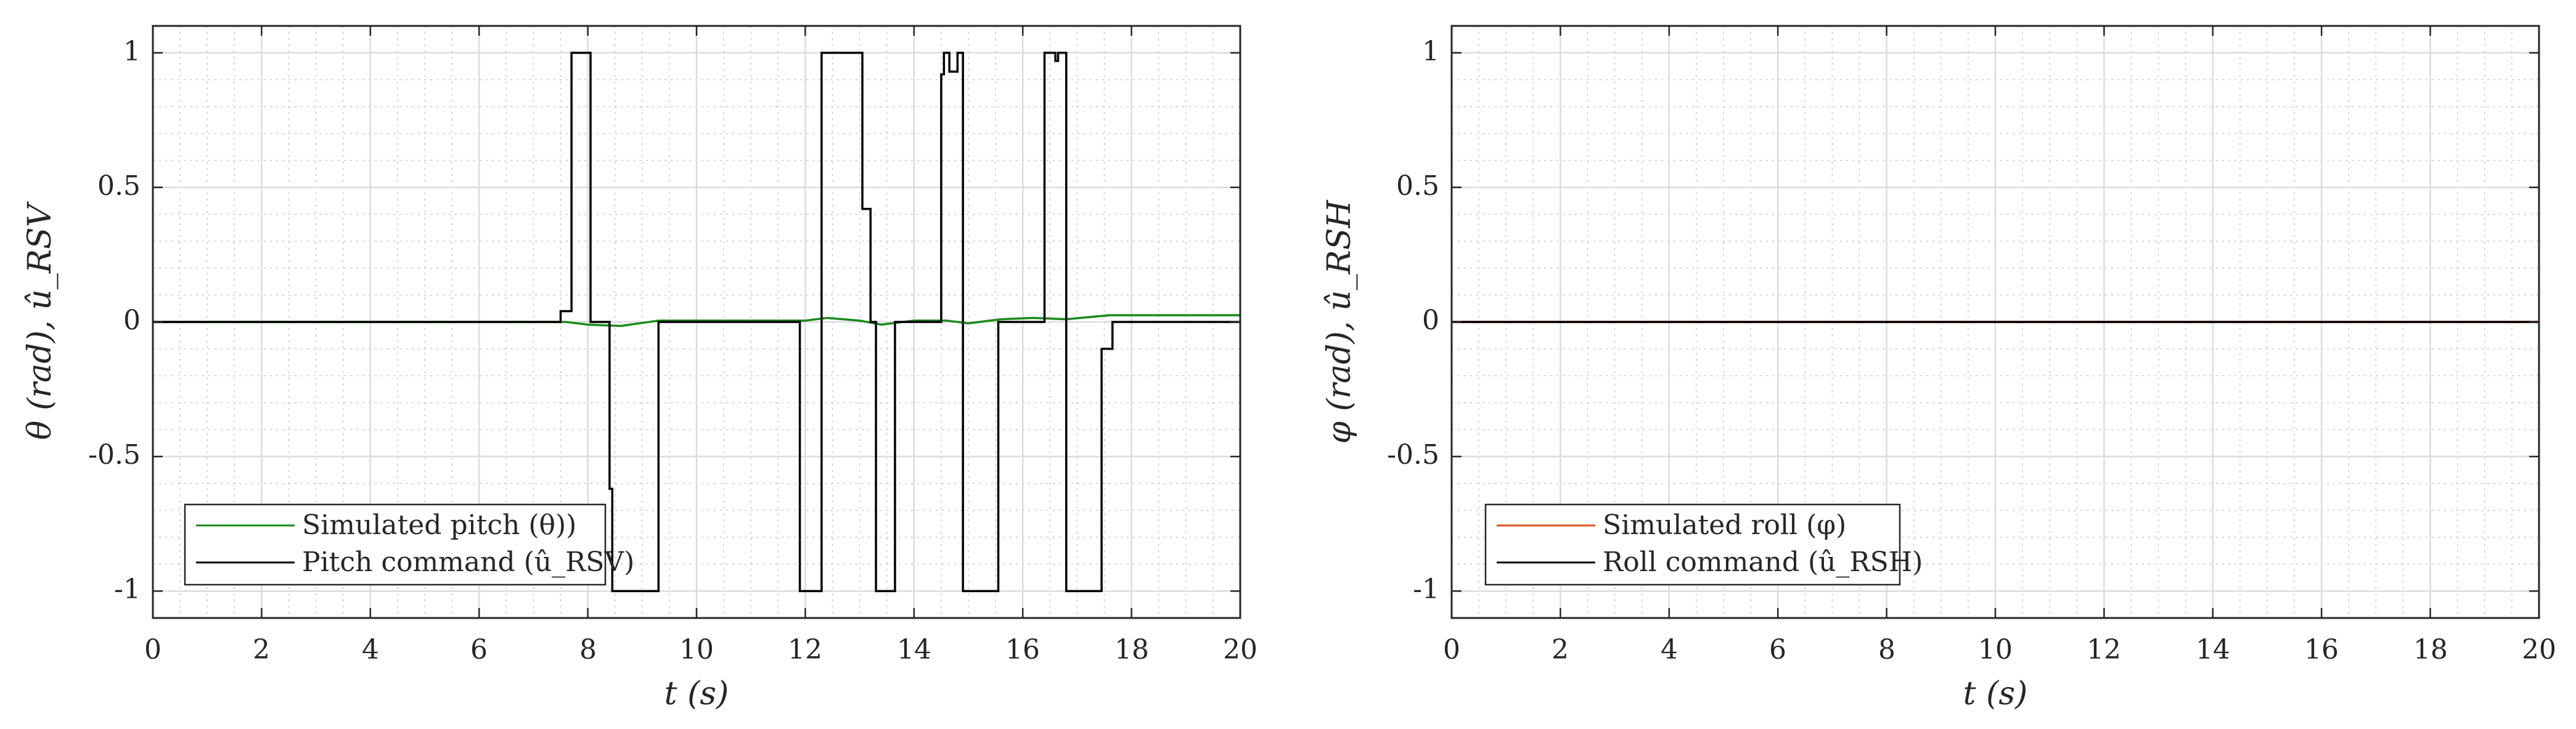 This screenshot has height=729, width=2576. I want to click on pitch-y-tick-label: -0.5, so click(114, 455).